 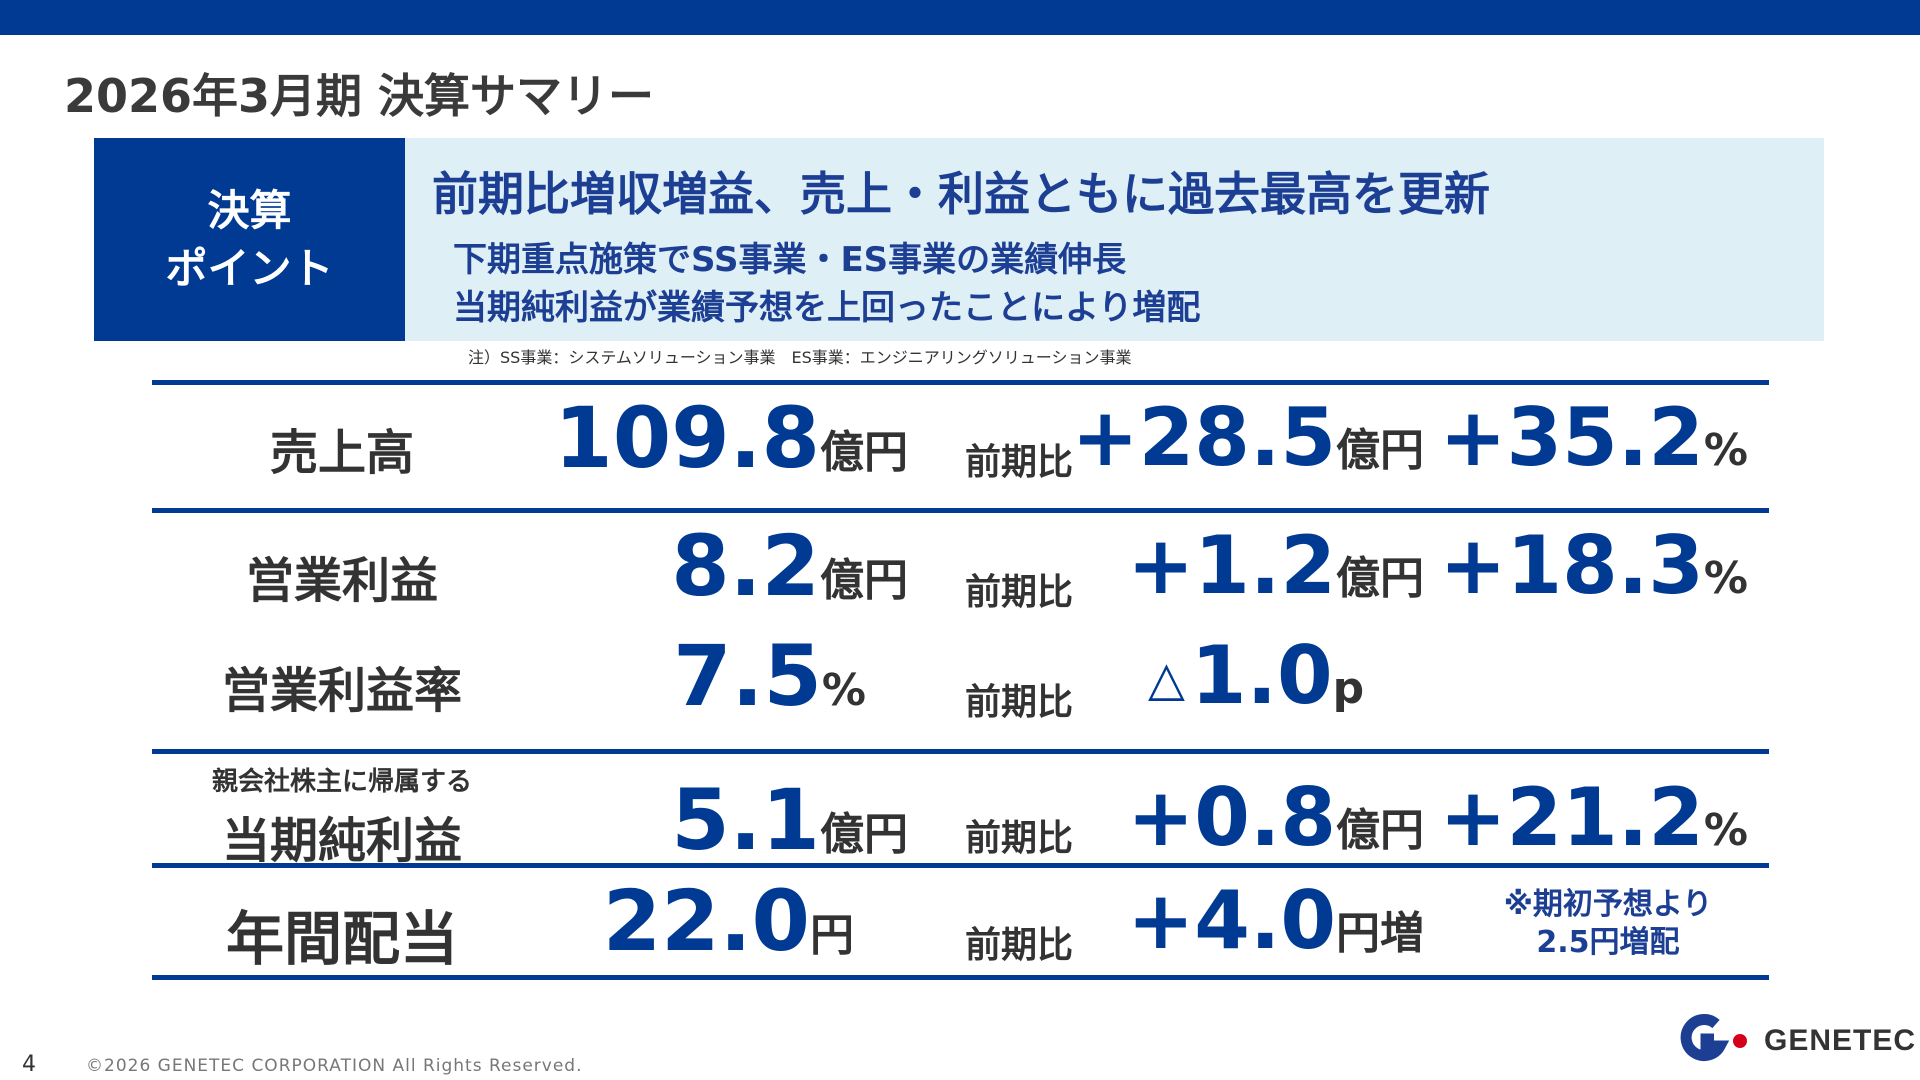 I want to click on sales-delta: +28.5億円, so click(x=1248, y=437).